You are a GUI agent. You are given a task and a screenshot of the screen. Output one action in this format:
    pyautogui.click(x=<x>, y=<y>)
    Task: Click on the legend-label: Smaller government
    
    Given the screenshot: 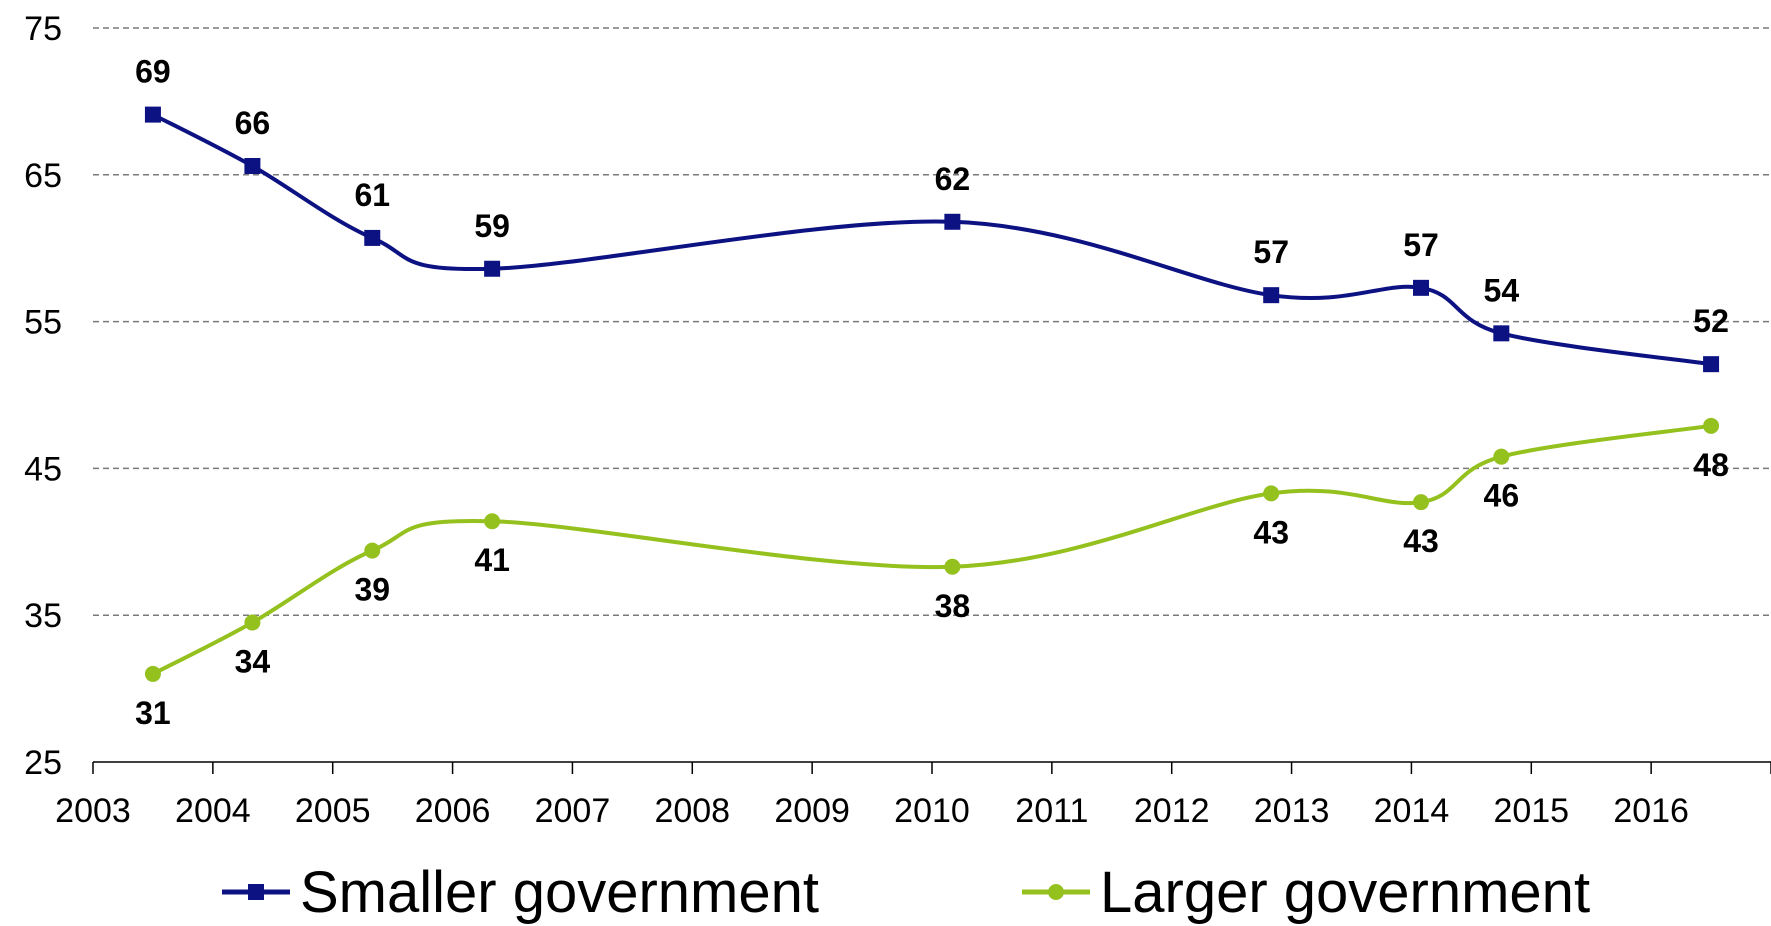 What is the action you would take?
    pyautogui.click(x=559, y=892)
    